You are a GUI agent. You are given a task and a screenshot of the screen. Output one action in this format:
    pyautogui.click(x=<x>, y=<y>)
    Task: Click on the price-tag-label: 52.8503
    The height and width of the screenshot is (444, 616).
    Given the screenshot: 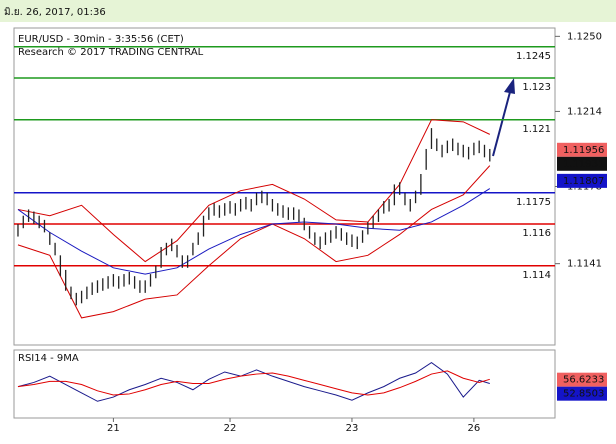 What is the action you would take?
    pyautogui.click(x=583, y=394)
    